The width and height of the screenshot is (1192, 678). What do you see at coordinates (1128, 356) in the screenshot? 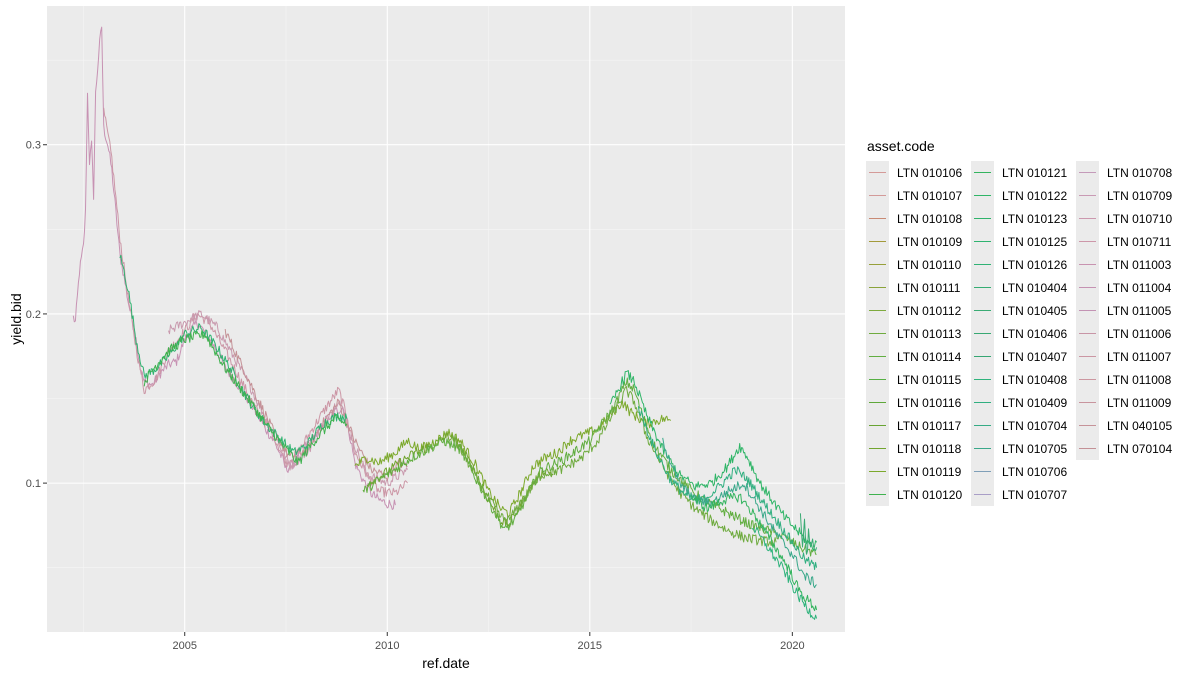
I see `legend-item: LTN 011007` at bounding box center [1128, 356].